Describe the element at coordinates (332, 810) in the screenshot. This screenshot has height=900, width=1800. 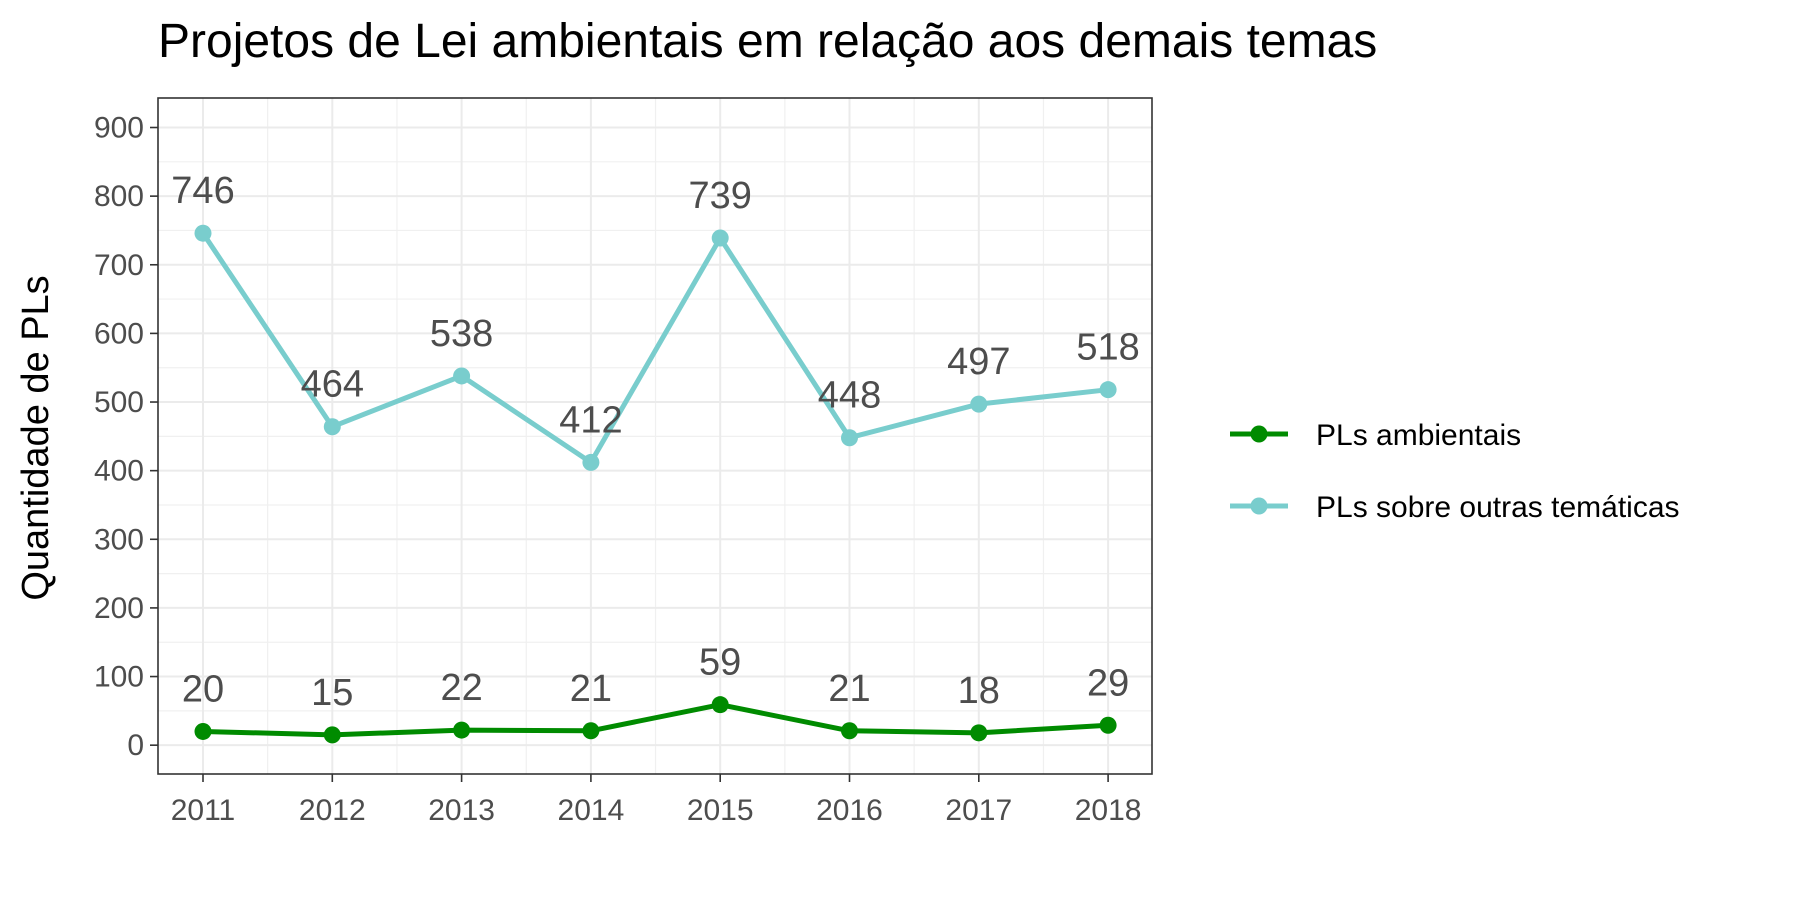
I see `x-tick-label: 2012` at that location.